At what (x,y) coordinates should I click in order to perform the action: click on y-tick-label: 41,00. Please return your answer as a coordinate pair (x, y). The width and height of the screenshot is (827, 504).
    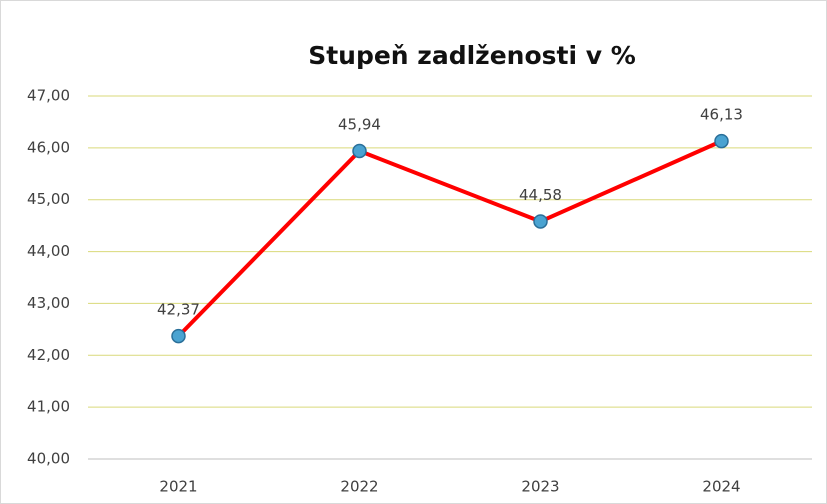
    Looking at the image, I should click on (48, 407).